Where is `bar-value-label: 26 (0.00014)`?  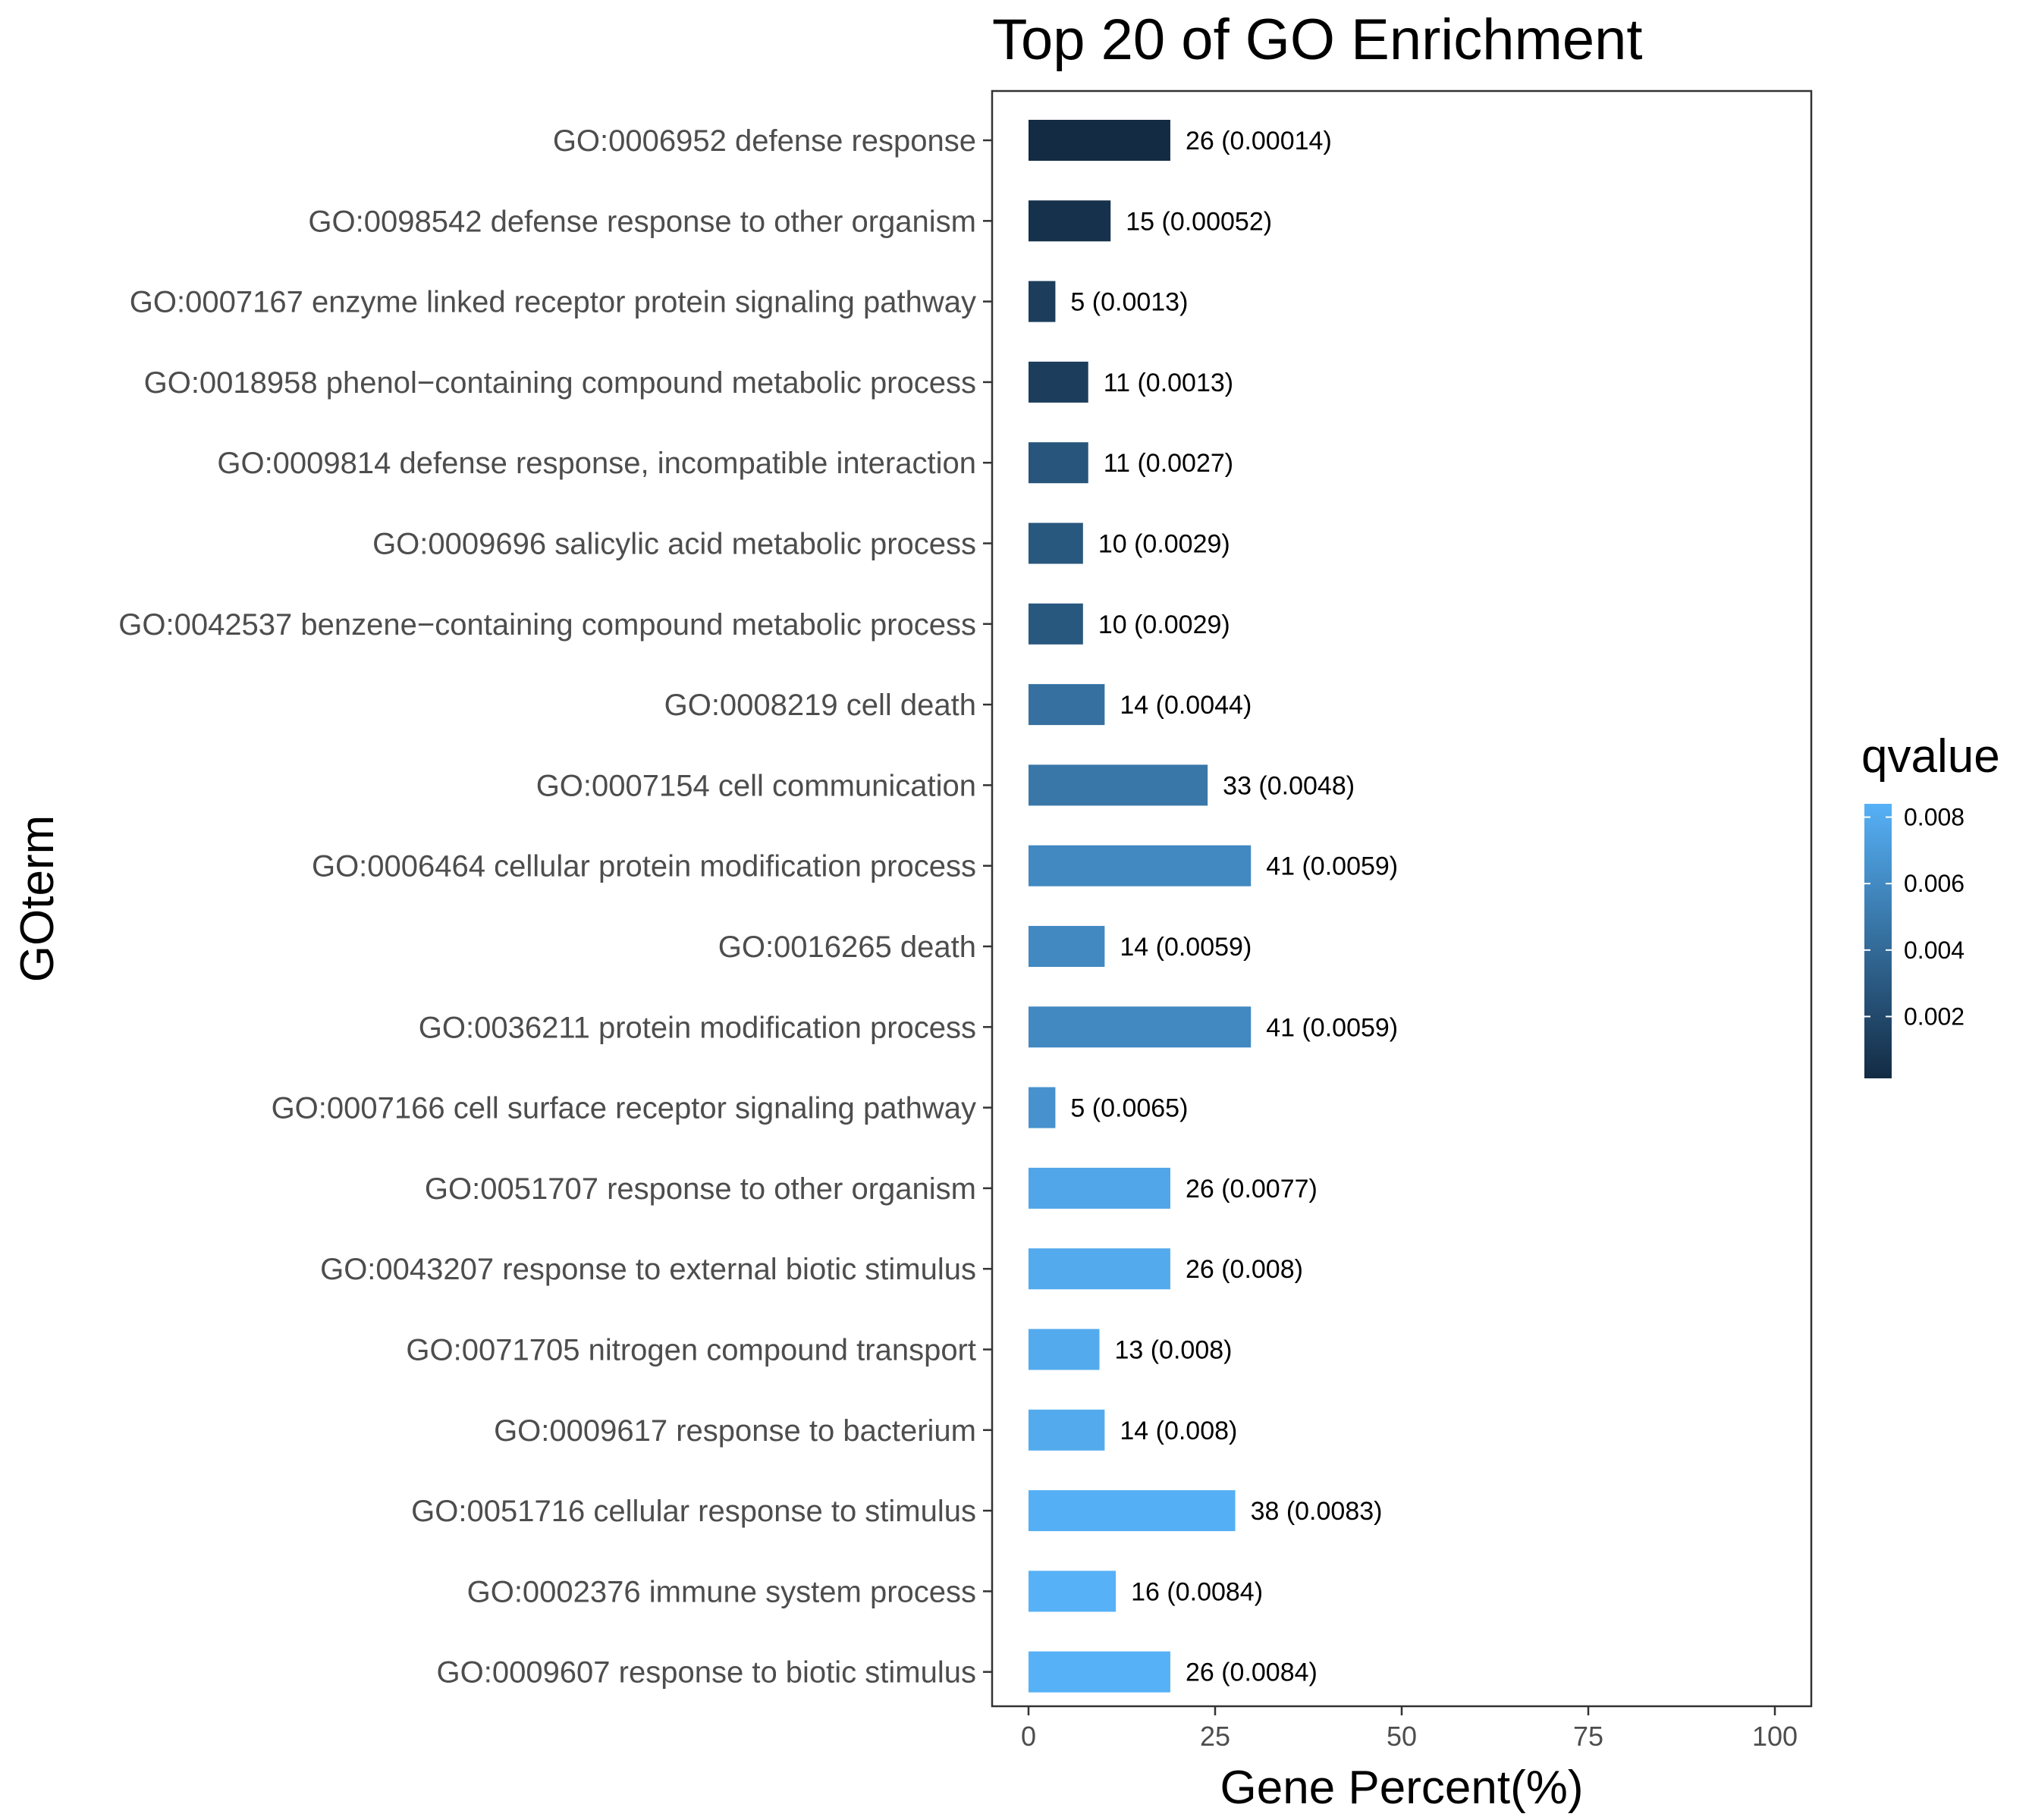
bar-value-label: 26 (0.00014) is located at coordinates (1259, 141).